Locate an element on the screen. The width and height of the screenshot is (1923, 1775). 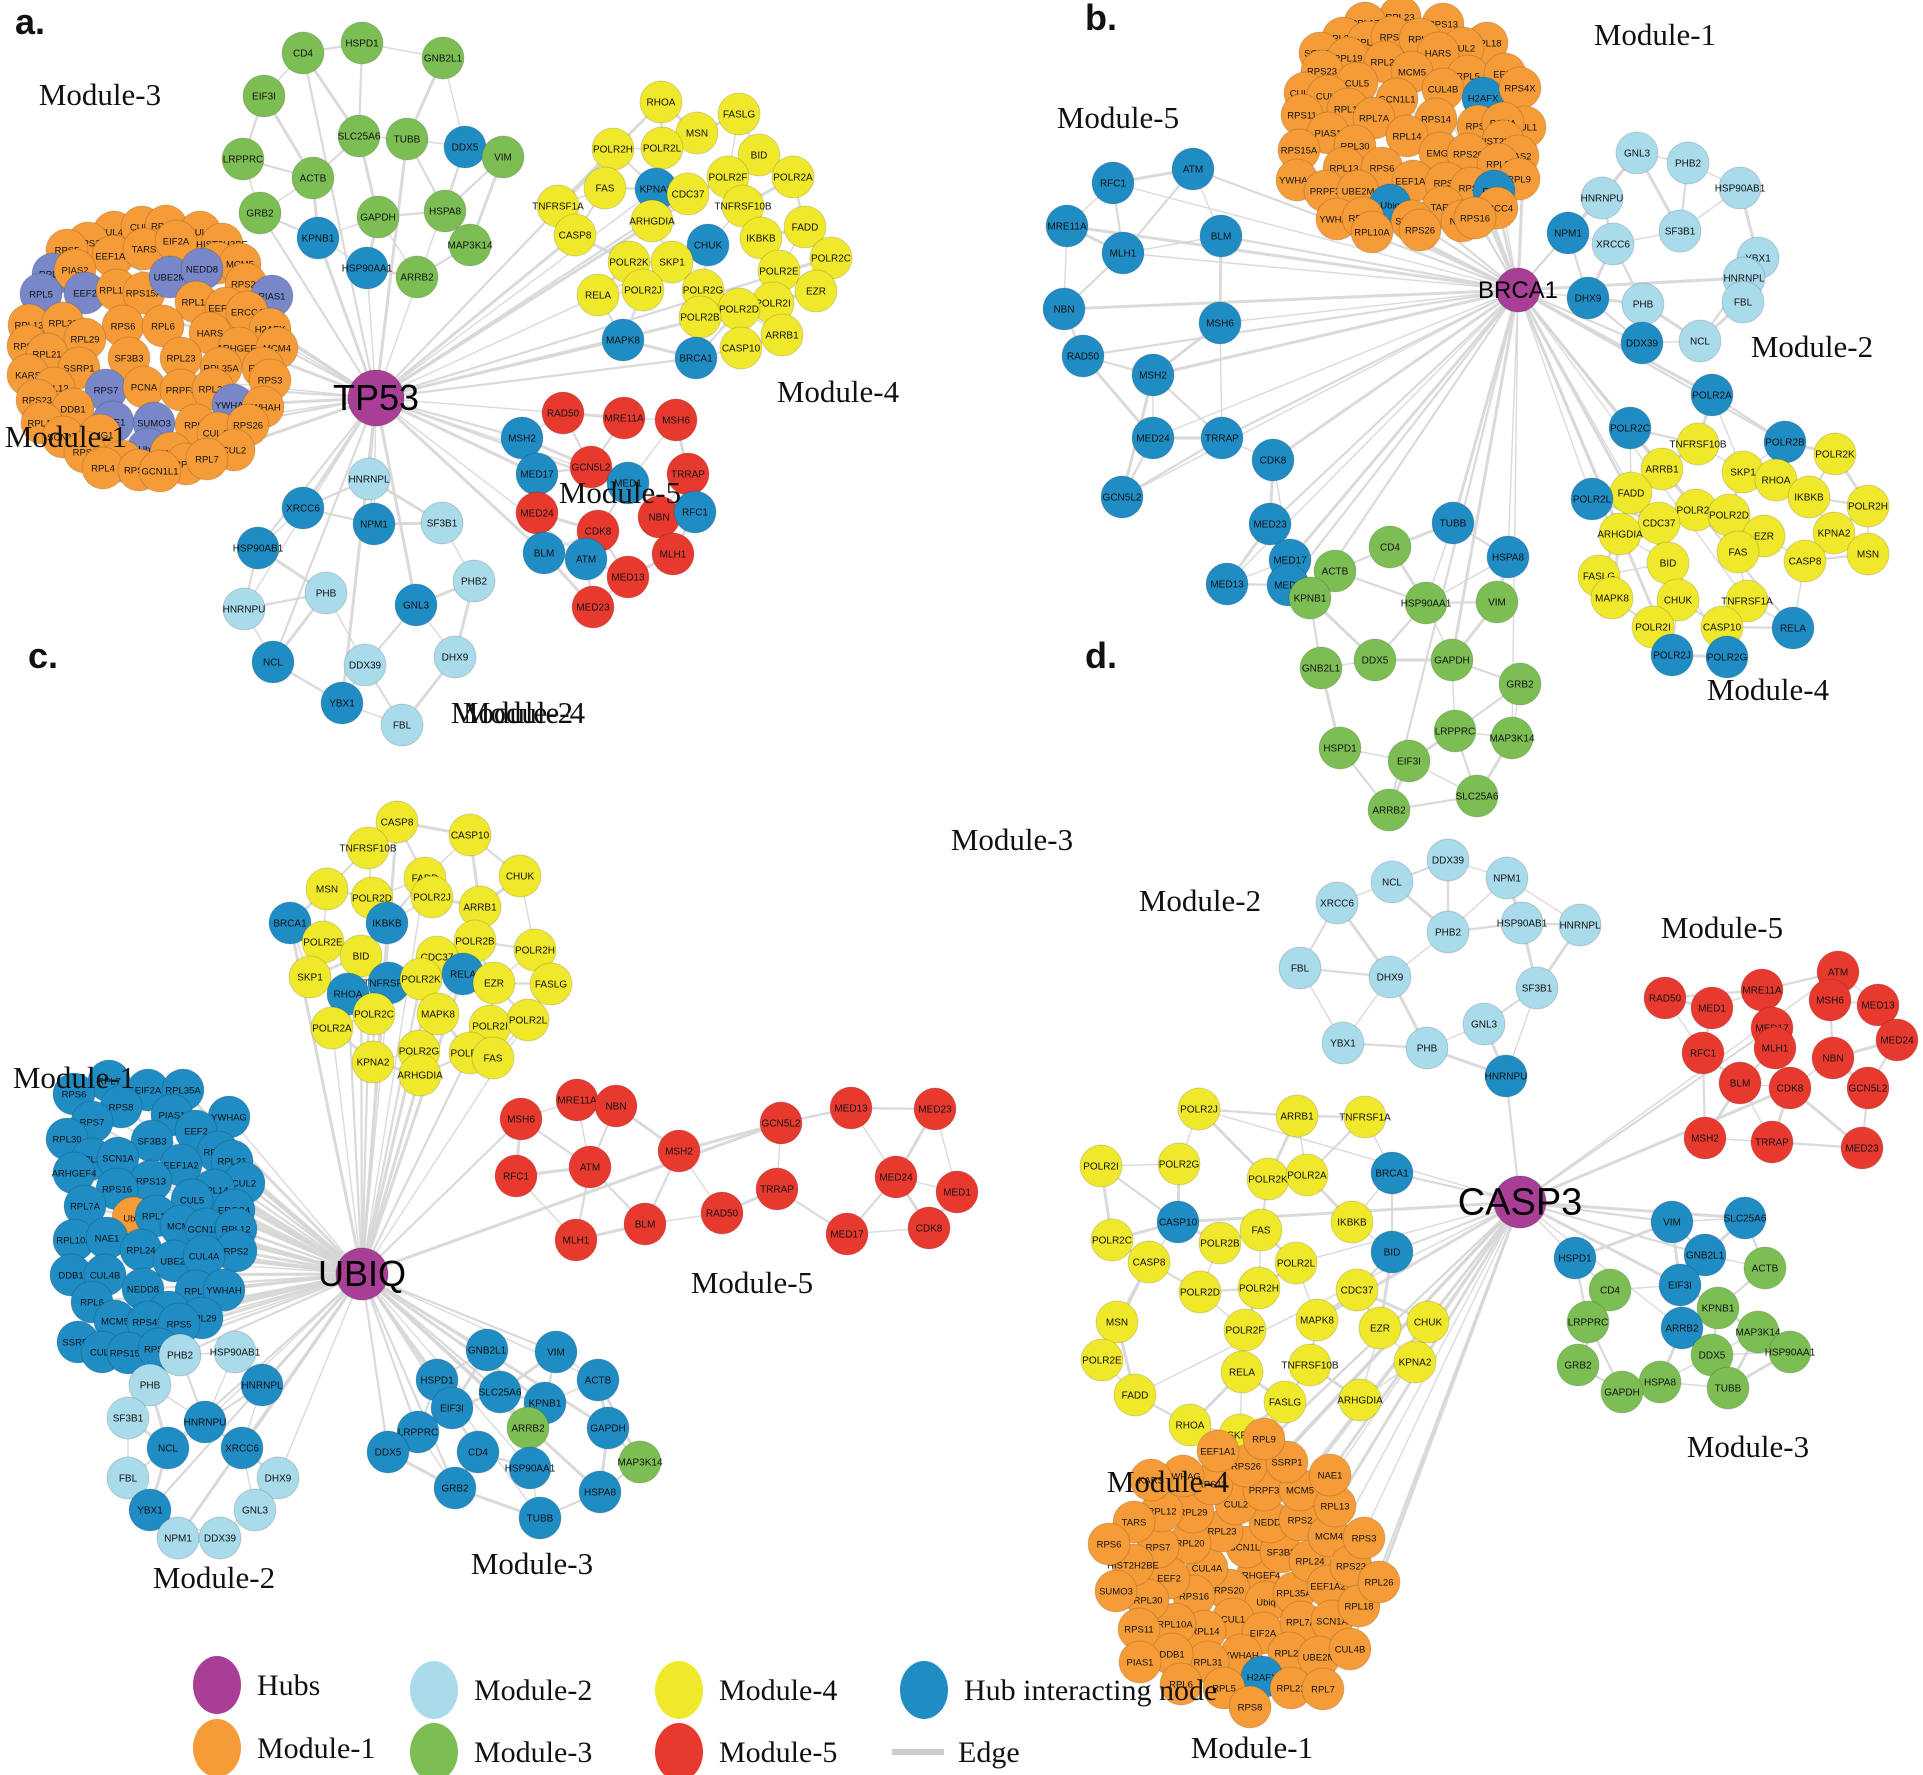
node-label: HARS is located at coordinates (210, 334).